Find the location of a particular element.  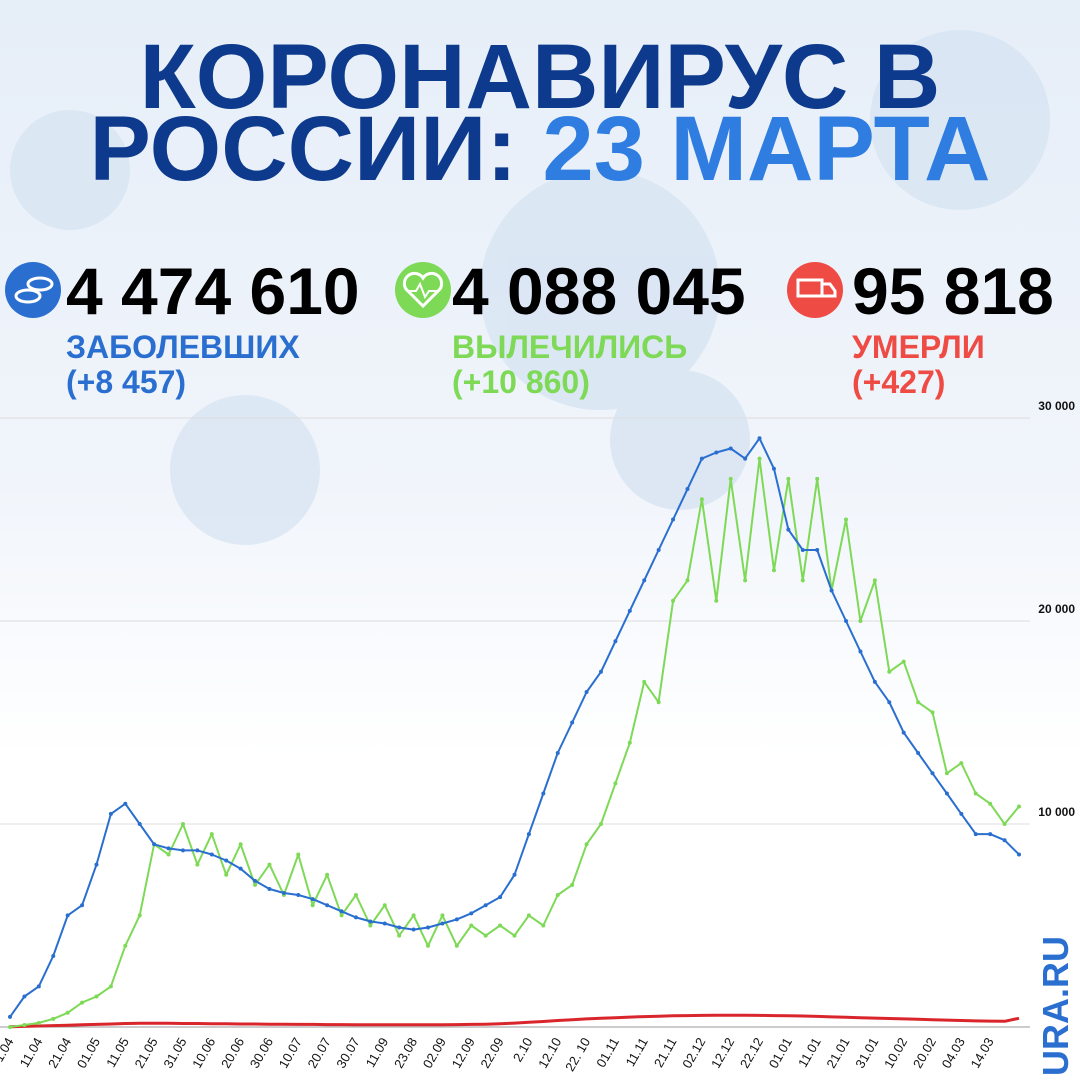

title-date: 23 МАРТА is located at coordinates (767, 149).